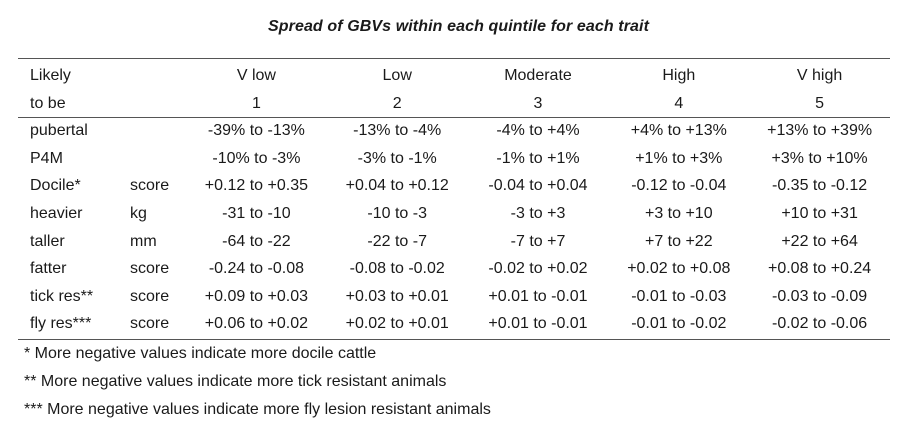 Image resolution: width=917 pixels, height=431 pixels. Describe the element at coordinates (679, 296) in the screenshot. I see `quintile-range: -0.01 to -0.03` at that location.